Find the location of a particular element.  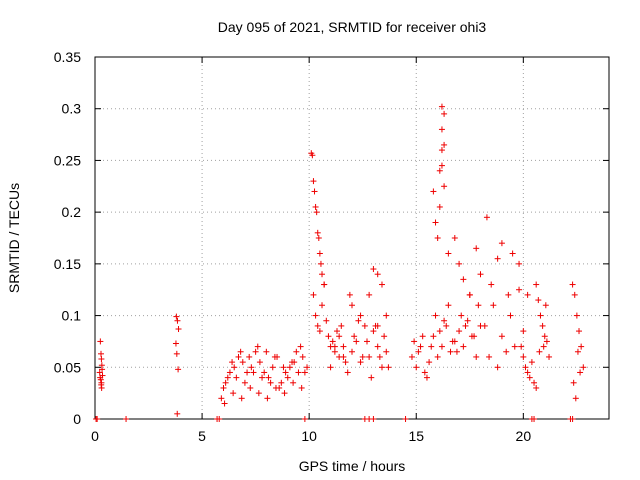

y-tick-label: 0.15 is located at coordinates (67, 264).